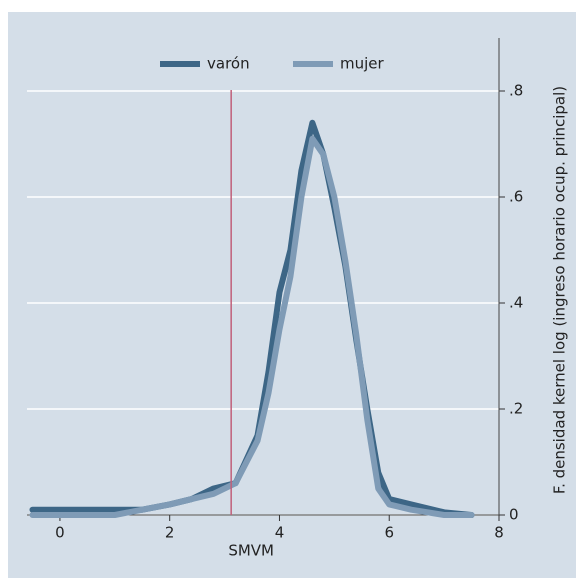 The image size is (584, 587). What do you see at coordinates (228, 64) in the screenshot?
I see `legend-label: varón` at bounding box center [228, 64].